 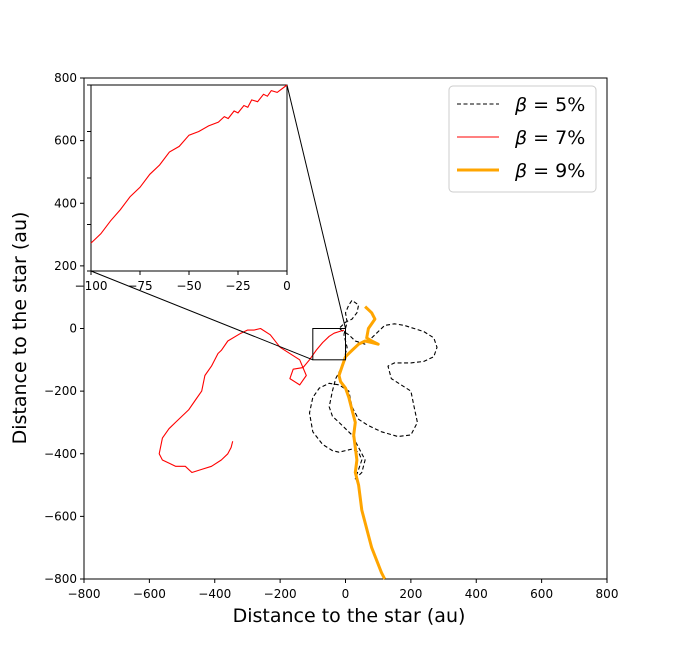 I want to click on y-axis: −800 −600 −400 −200 0 200 400 600 800, so click(x=64, y=328).